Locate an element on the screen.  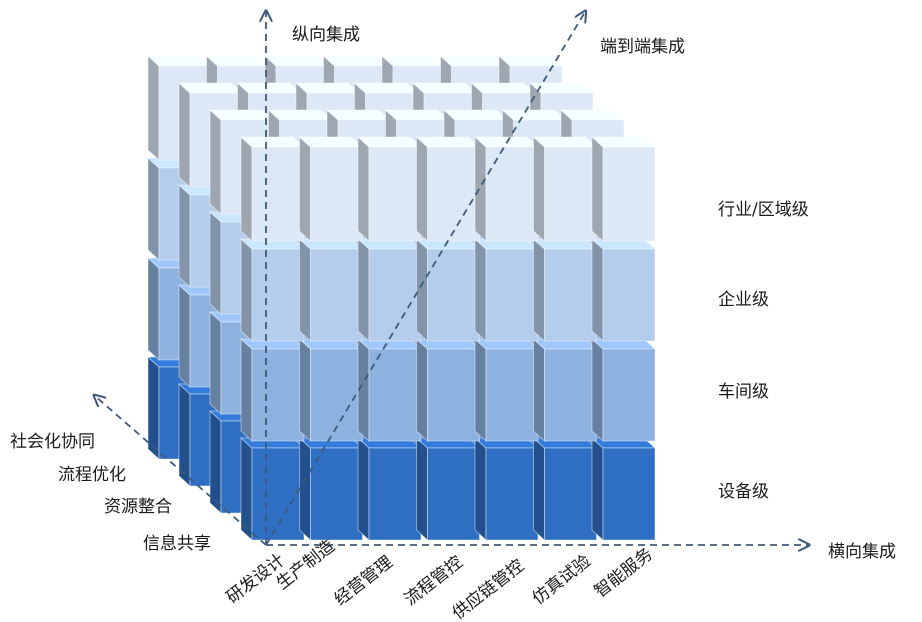
level-label-industry: 行业/区域级 is located at coordinates (763, 210).